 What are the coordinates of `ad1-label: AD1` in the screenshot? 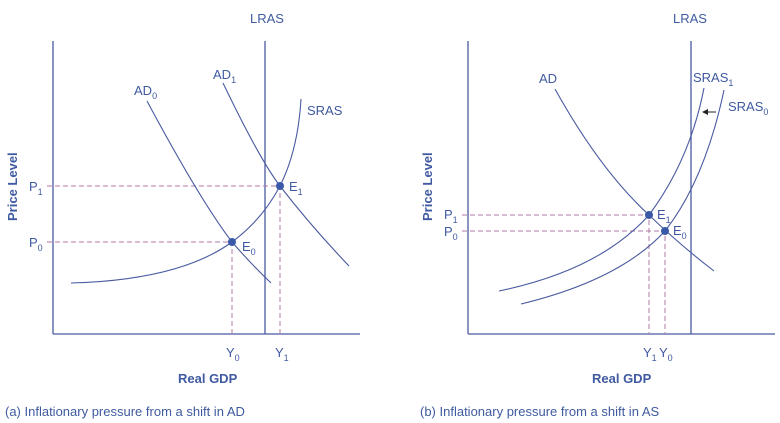 It's located at (224, 76).